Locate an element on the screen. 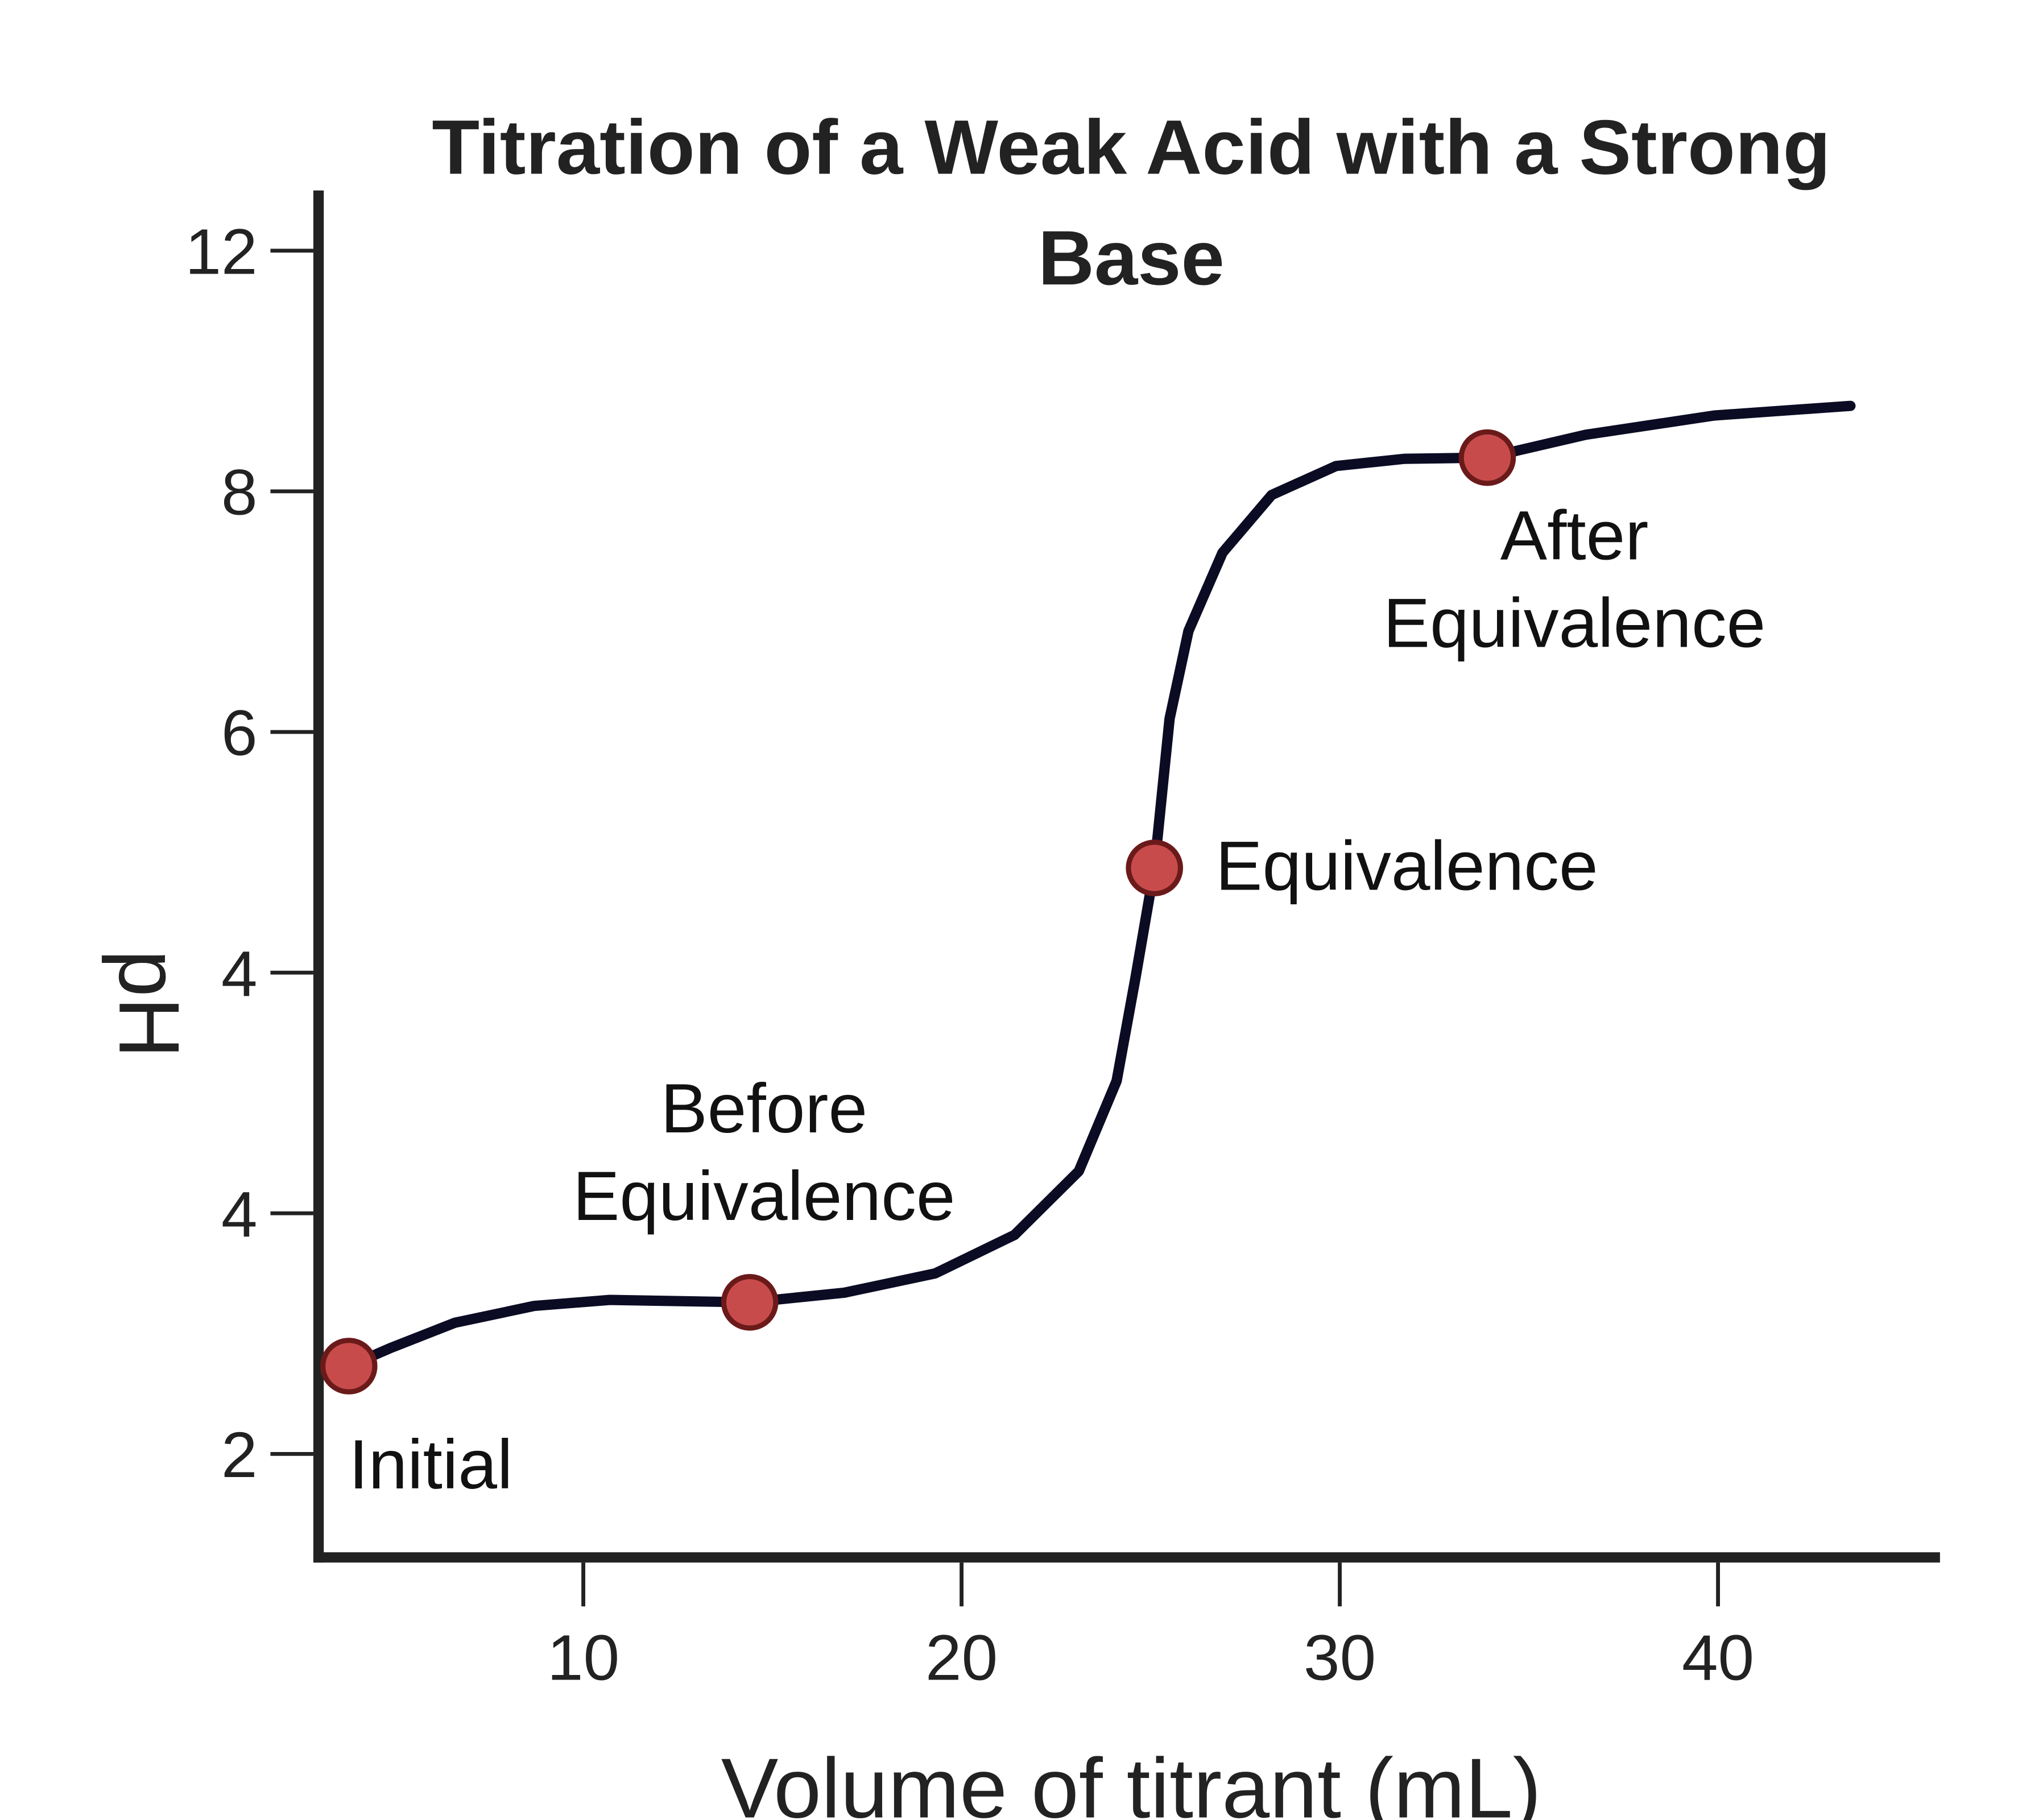 The height and width of the screenshot is (1820, 2018). y-tick-label: 2 is located at coordinates (240, 1455).